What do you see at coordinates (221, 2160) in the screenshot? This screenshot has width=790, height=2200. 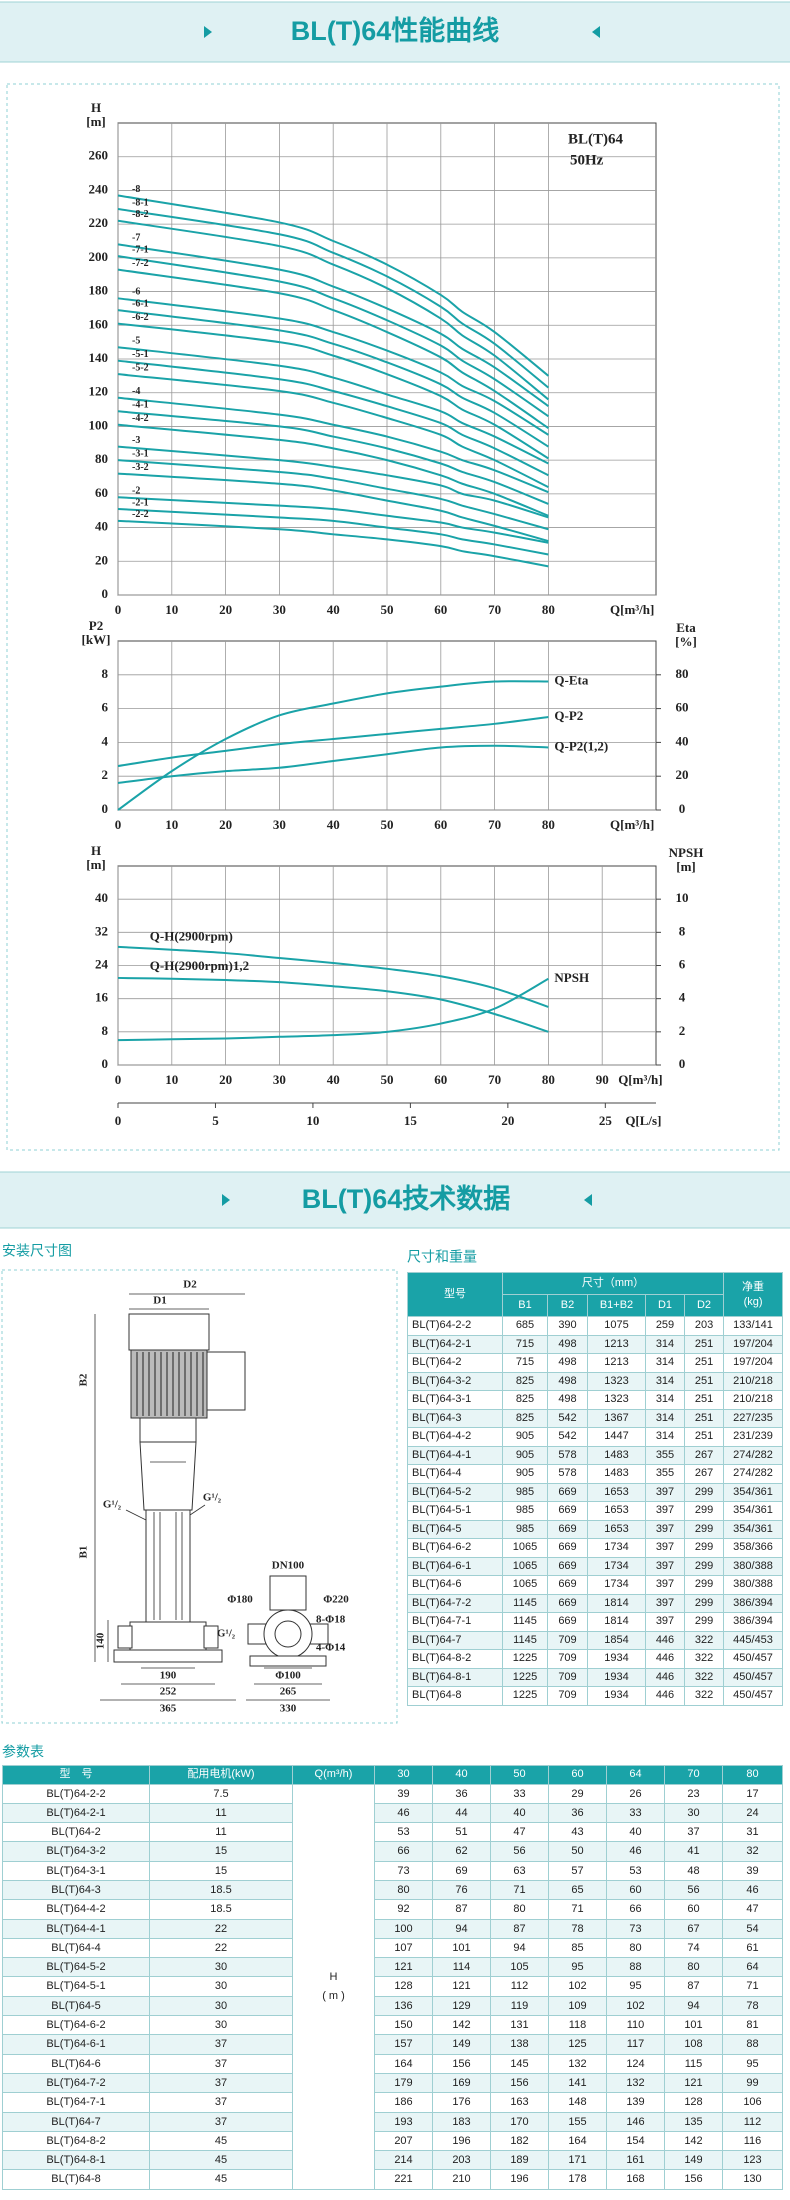 I see `table-cell: 45` at bounding box center [221, 2160].